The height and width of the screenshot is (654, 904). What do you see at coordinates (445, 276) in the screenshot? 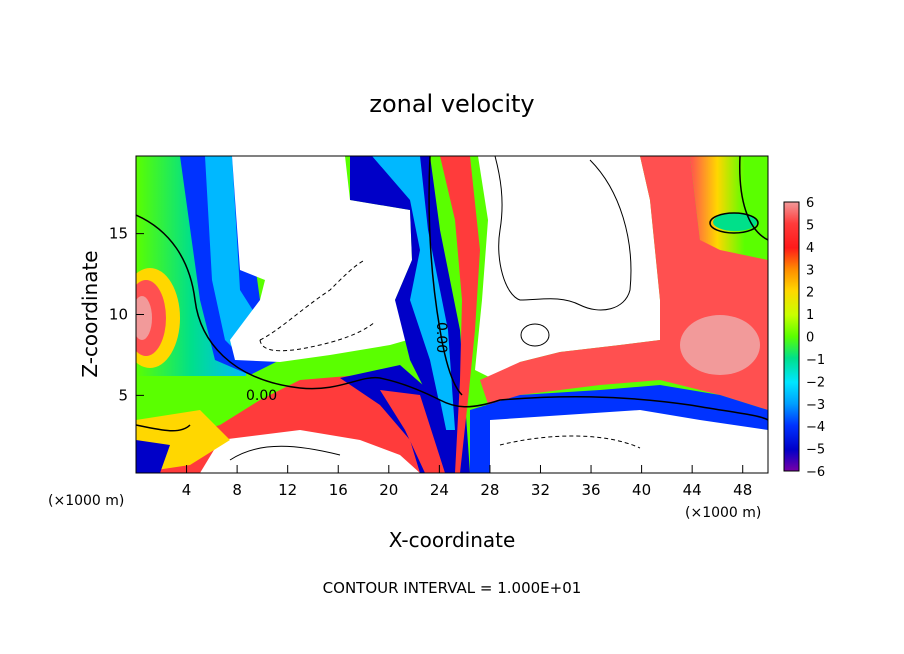
I see `contour-zero-center` at bounding box center [445, 276].